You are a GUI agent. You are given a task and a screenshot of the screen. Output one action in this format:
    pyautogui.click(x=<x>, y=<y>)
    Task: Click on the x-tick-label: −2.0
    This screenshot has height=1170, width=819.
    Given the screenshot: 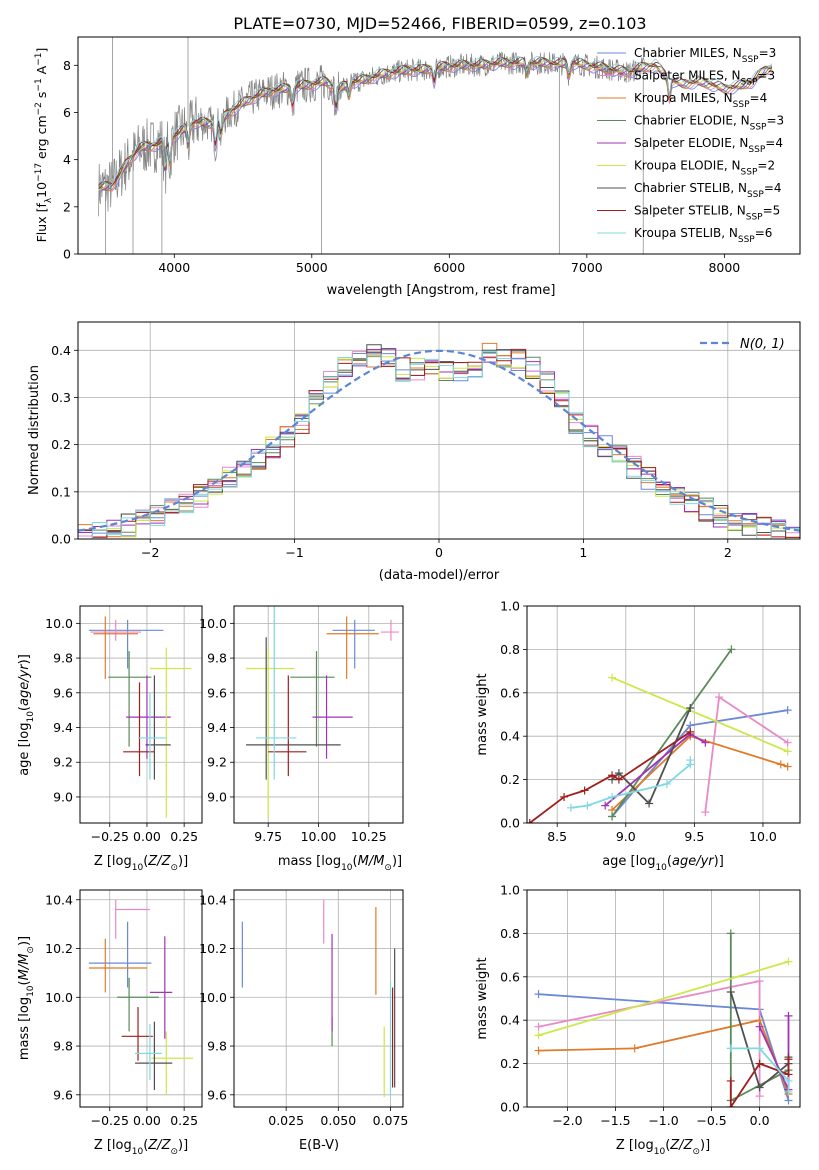 What is the action you would take?
    pyautogui.click(x=567, y=1120)
    